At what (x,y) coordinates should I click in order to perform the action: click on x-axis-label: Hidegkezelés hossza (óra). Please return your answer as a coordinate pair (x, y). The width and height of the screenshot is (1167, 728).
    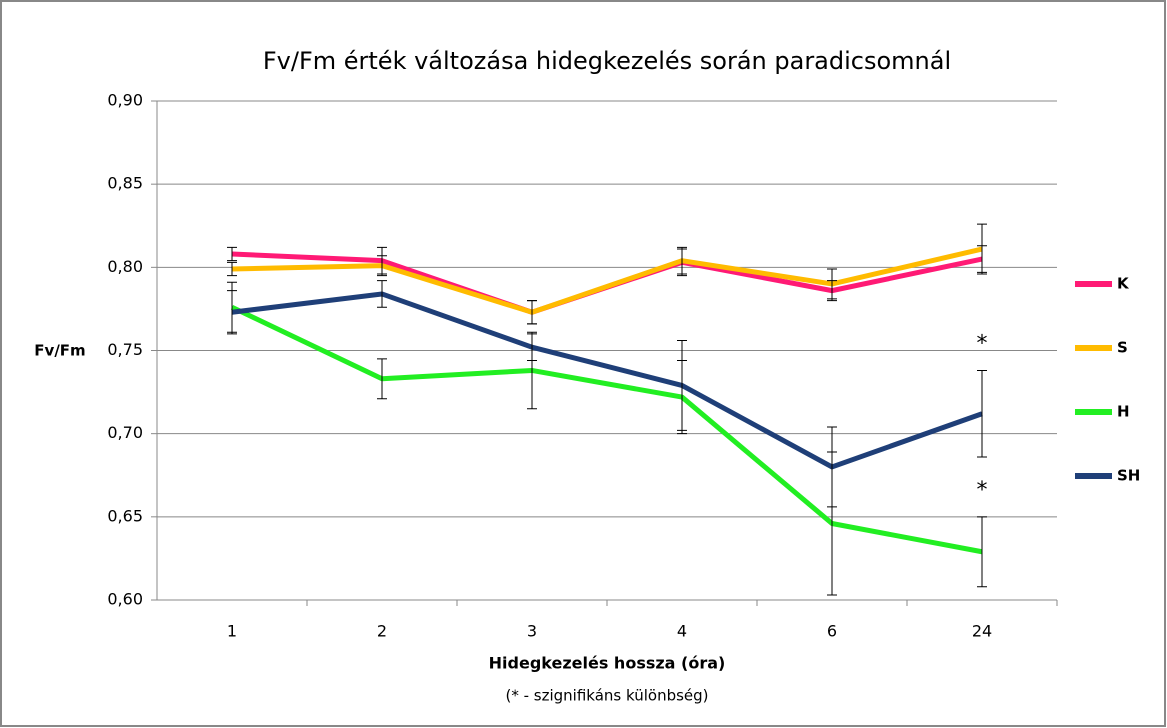
    Looking at the image, I should click on (607, 663).